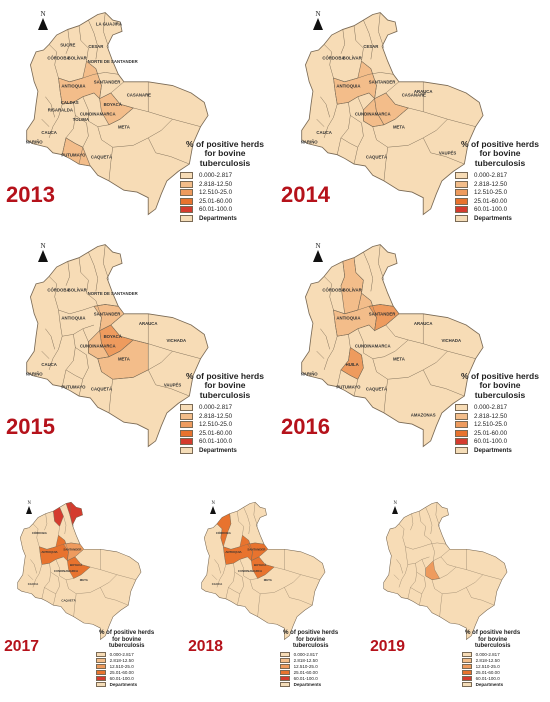 Image resolution: width=550 pixels, height=702 pixels. I want to click on year-label: 2016, so click(305, 426).